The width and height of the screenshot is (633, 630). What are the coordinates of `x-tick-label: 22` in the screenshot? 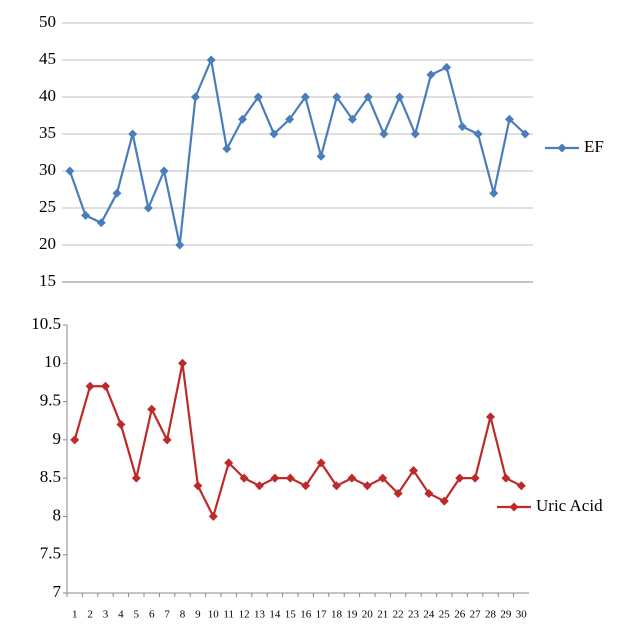 It's located at (398, 615).